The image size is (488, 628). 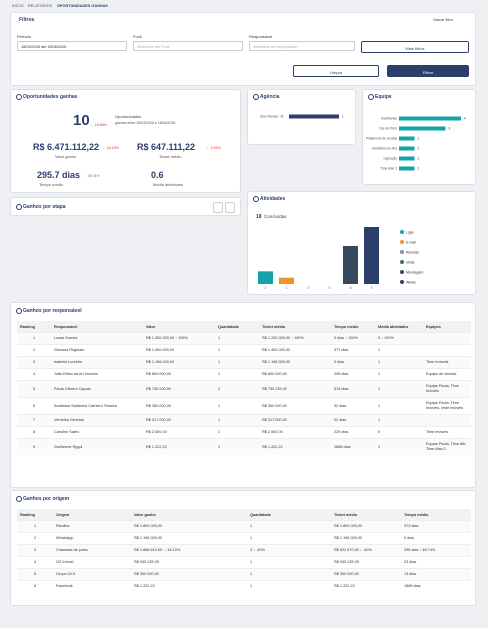 I want to click on table-cell: R$ 317.000,00, so click(x=179, y=420).